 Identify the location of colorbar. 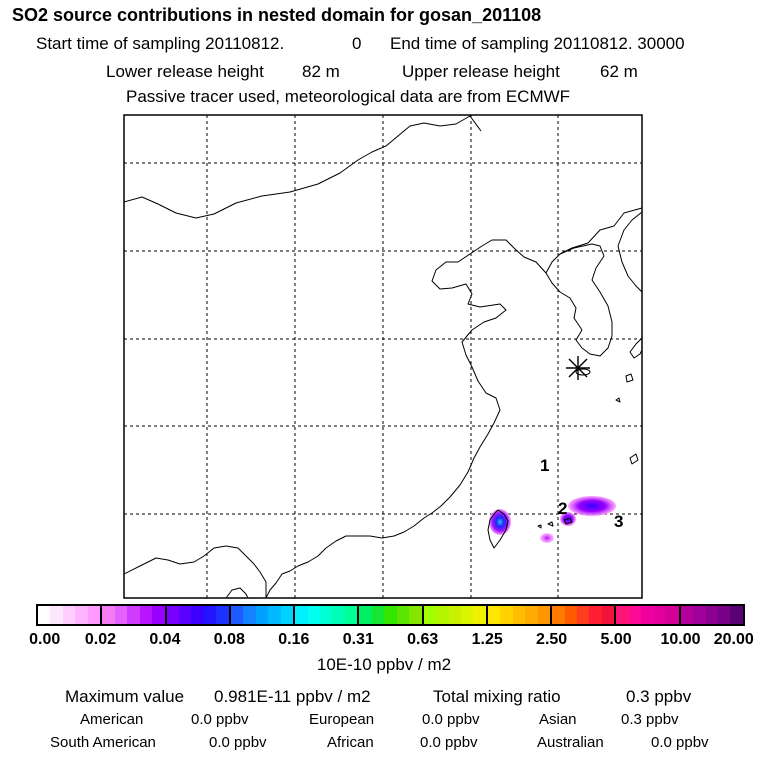
(390, 615).